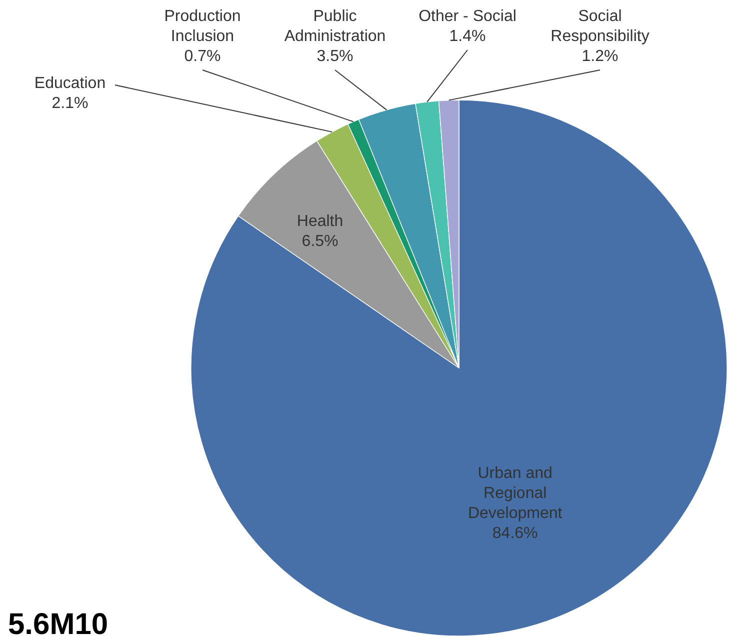  I want to click on slice-label: Public Administration, so click(335, 26).